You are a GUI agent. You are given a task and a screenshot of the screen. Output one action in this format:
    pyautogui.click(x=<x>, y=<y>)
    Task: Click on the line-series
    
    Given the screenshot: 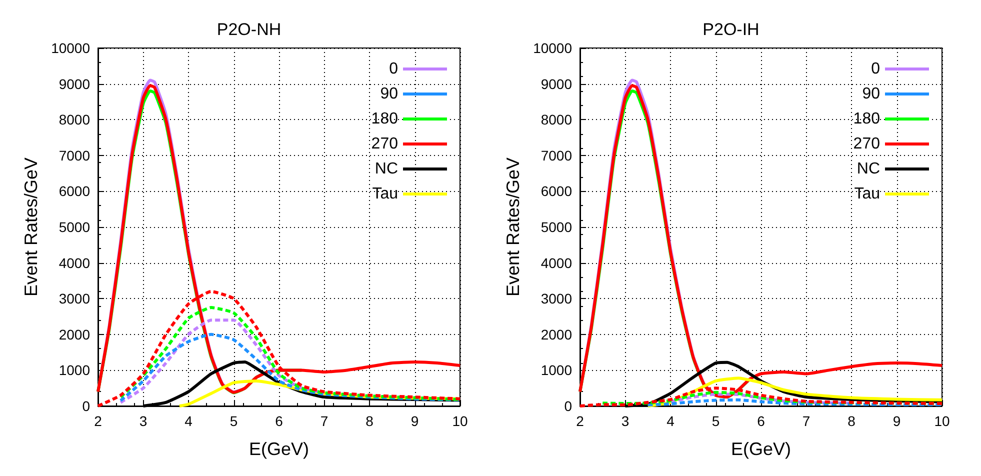 What is the action you would take?
    pyautogui.click(x=290, y=367)
    